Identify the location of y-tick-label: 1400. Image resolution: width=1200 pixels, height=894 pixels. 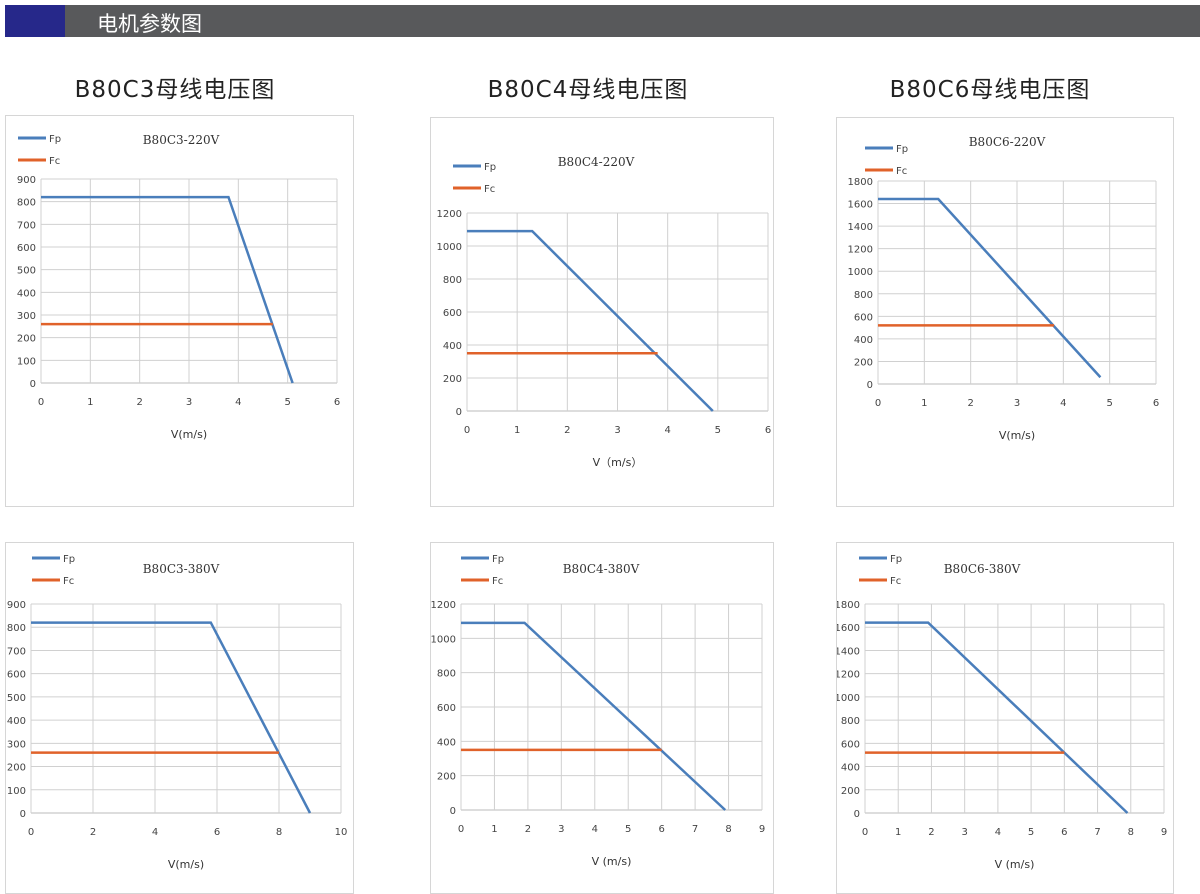
(848, 651).